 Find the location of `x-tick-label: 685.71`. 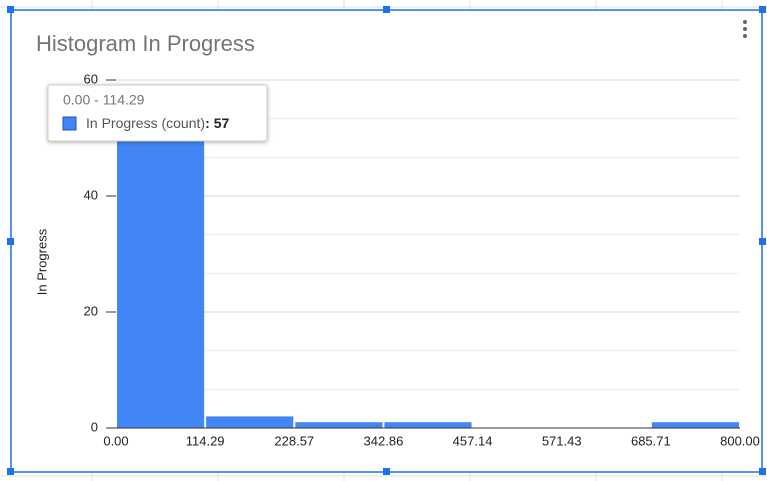

x-tick-label: 685.71 is located at coordinates (651, 440).